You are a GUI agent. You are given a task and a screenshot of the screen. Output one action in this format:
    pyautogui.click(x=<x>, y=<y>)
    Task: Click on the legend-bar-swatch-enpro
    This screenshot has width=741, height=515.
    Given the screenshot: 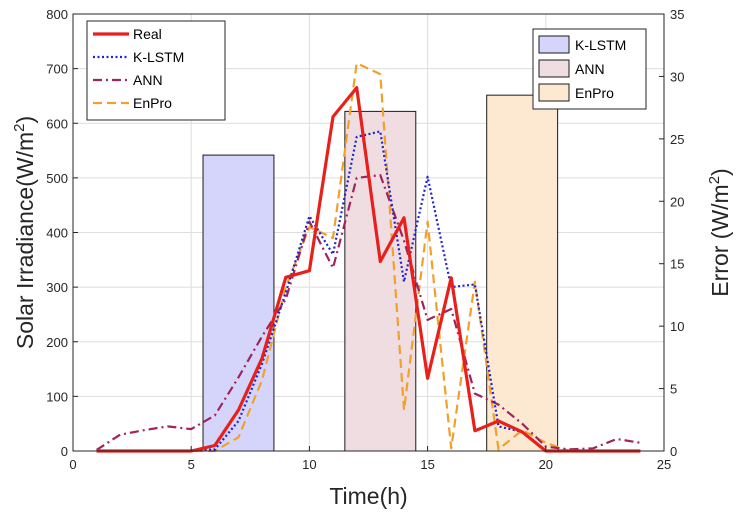 What is the action you would take?
    pyautogui.click(x=554, y=92)
    